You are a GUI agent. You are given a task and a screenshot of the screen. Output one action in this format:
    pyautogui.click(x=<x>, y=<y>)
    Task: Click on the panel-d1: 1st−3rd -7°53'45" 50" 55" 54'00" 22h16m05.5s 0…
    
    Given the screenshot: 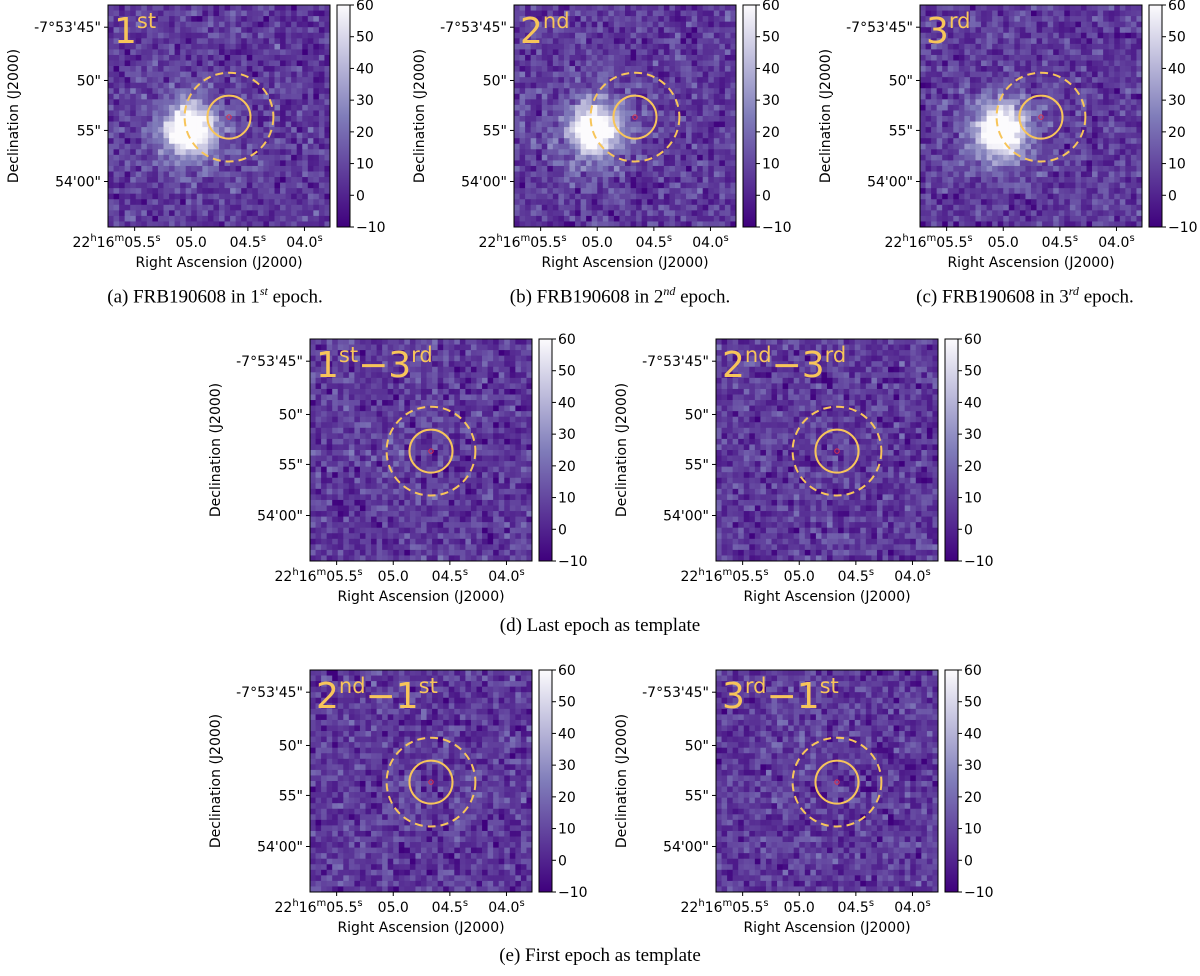 What is the action you would take?
    pyautogui.click(x=397, y=473)
    